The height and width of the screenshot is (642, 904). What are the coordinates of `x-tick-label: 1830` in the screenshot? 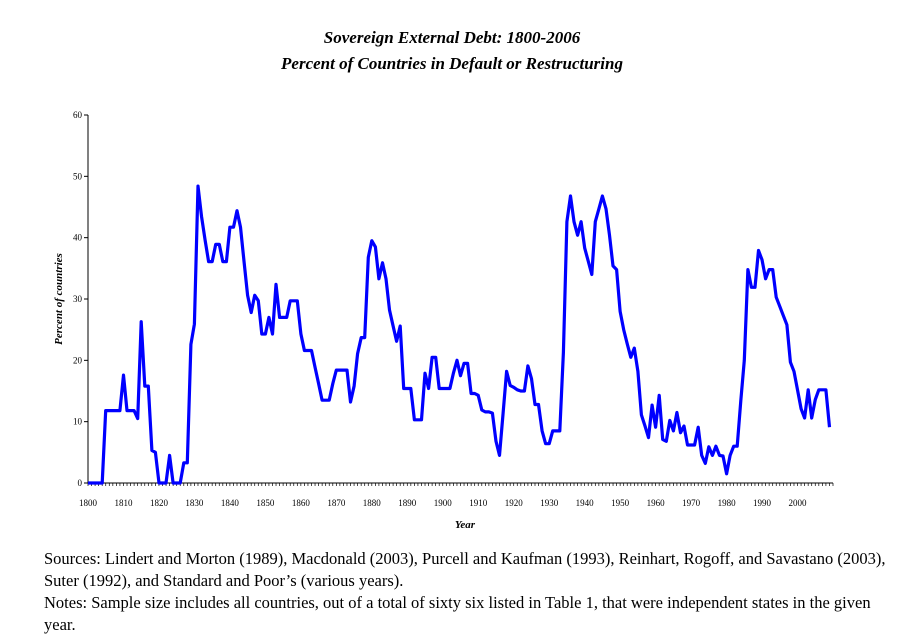 It's located at (194, 503).